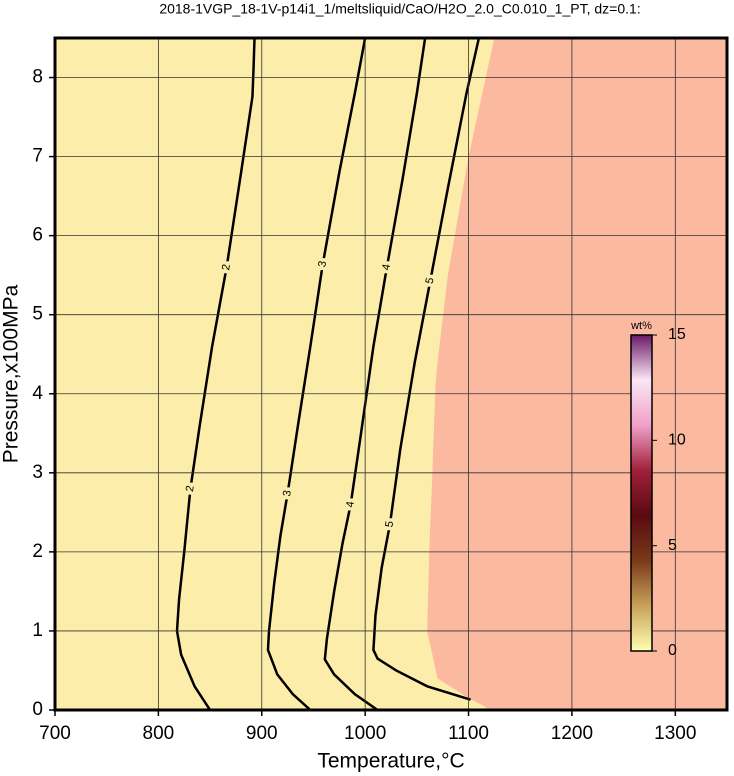  Describe the element at coordinates (641, 493) in the screenshot. I see `colorbar` at that location.